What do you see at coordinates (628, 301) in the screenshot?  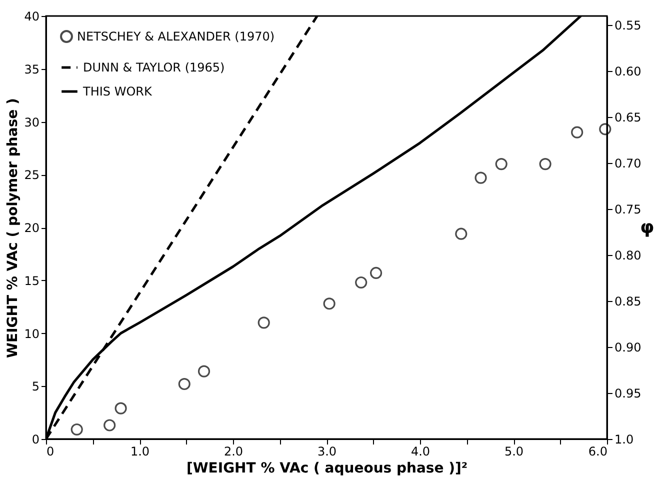 I see `y2-tick-label: 0.85` at bounding box center [628, 301].